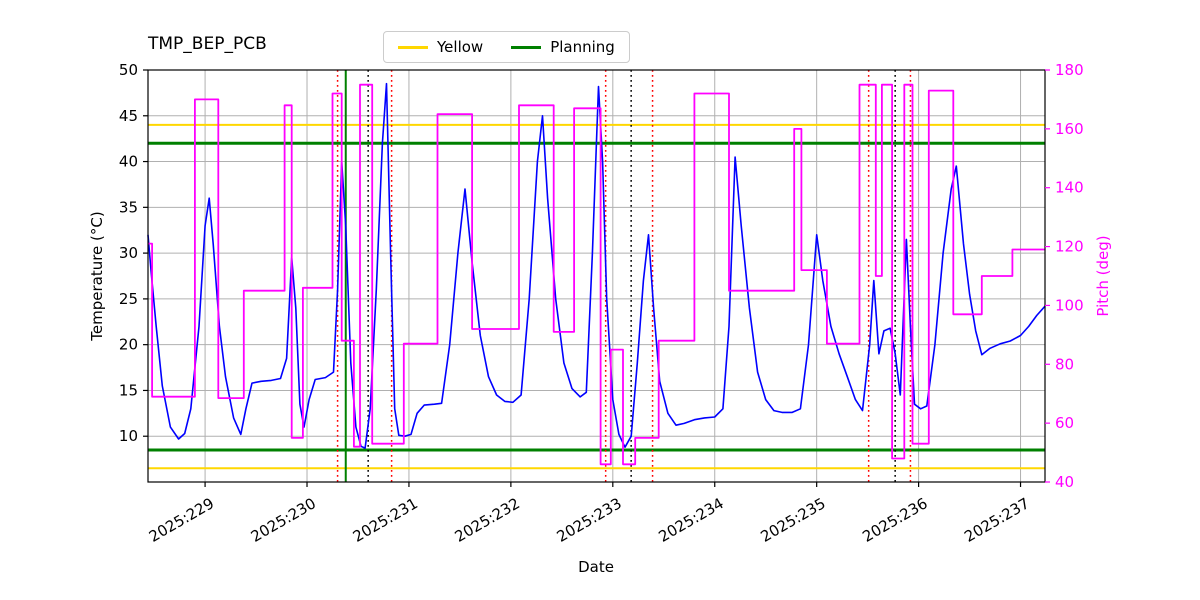 This screenshot has width=1200, height=600. I want to click on y-axis-label-right: Pitch (deg), so click(1103, 276).